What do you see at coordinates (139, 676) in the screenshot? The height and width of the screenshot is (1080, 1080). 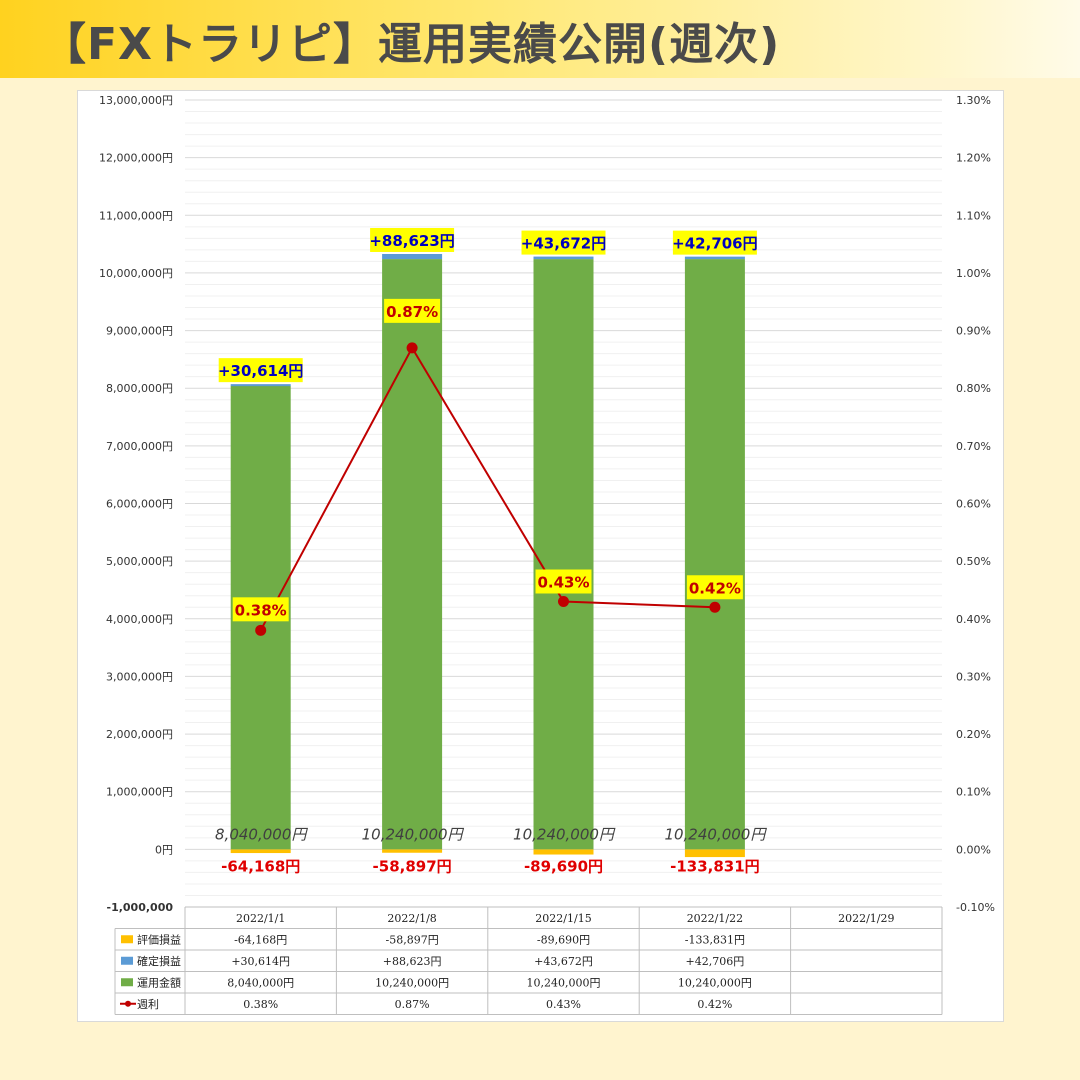 I see `y-tick-label: 3,000,000円` at bounding box center [139, 676].